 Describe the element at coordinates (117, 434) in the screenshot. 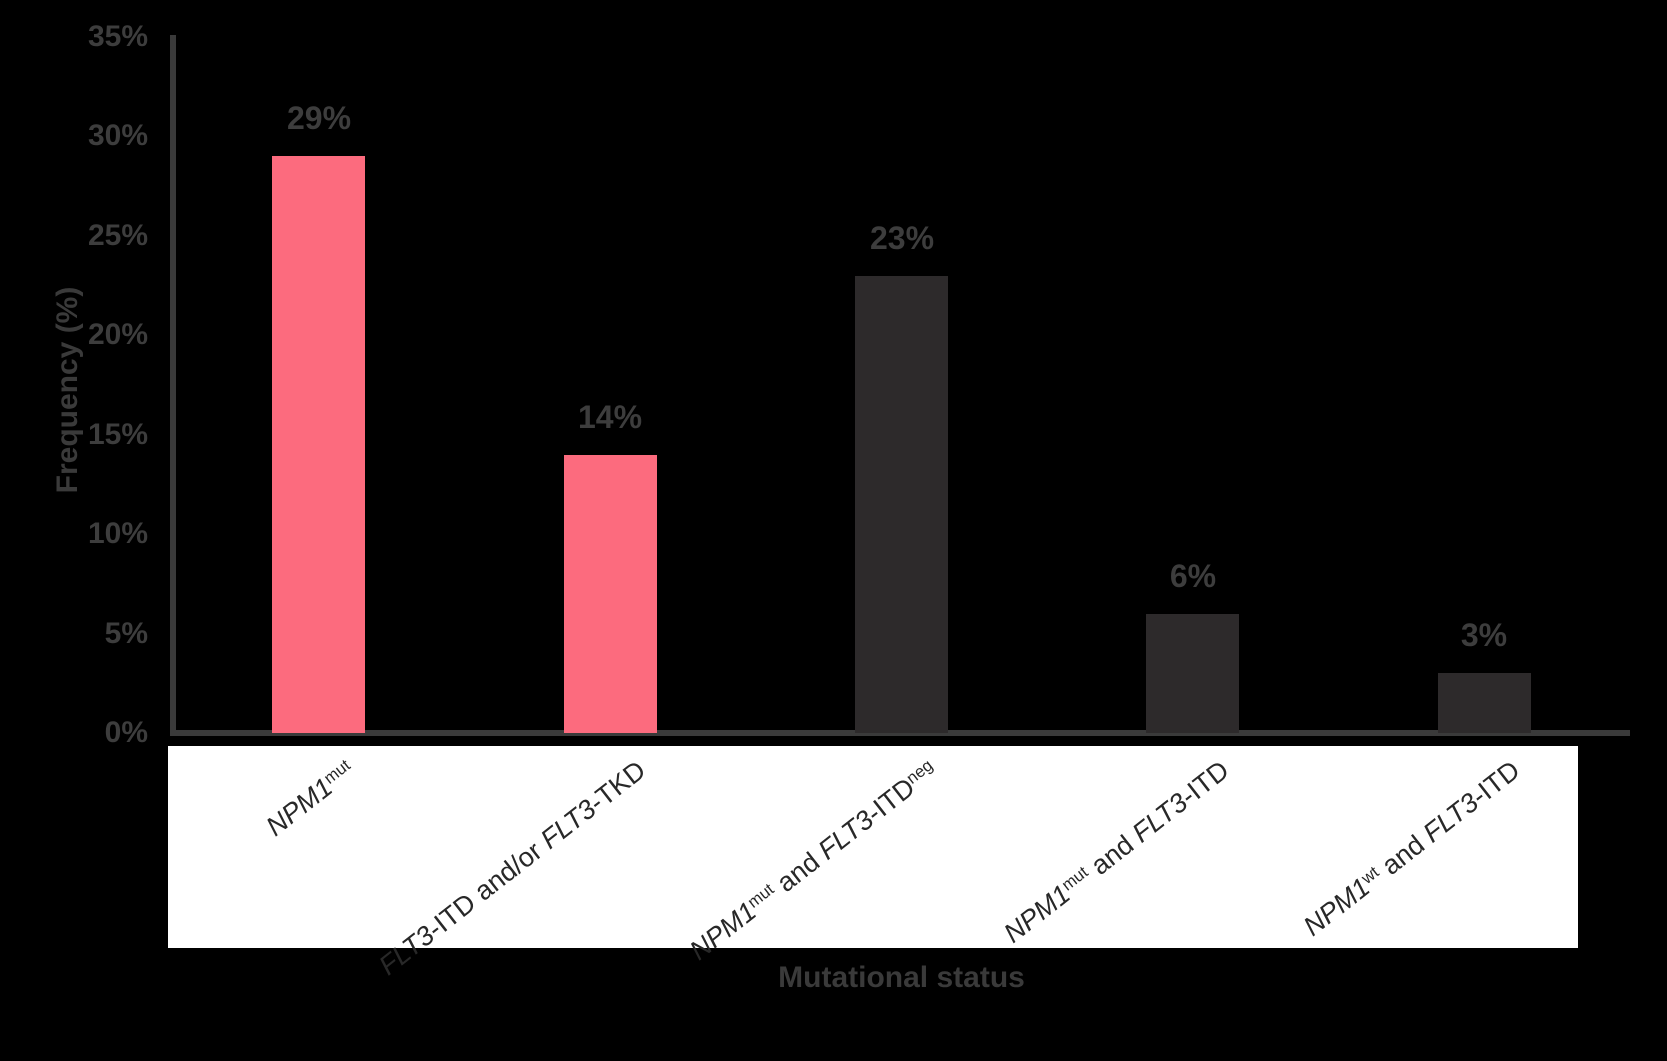

I see `y-tick-label: 15%` at that location.